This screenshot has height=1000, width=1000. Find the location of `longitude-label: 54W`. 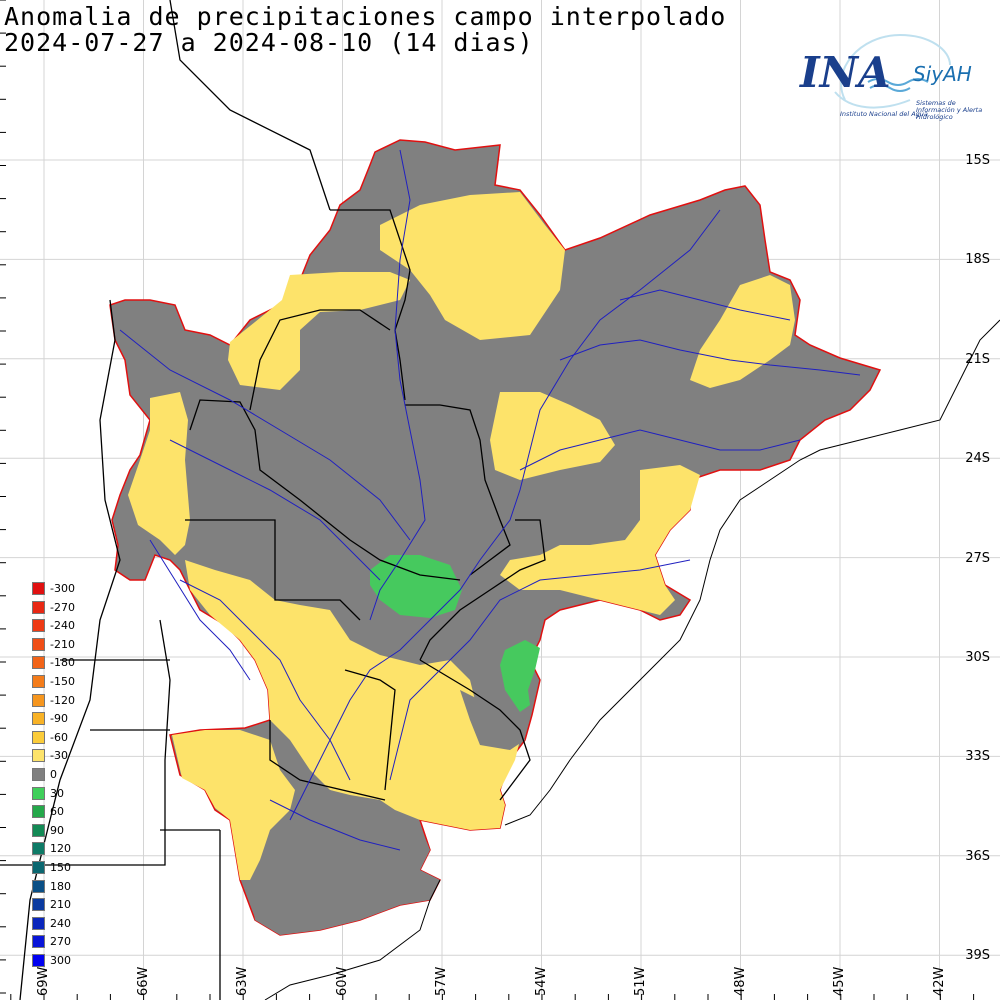

longitude-label: 54W is located at coordinates (541, 981).